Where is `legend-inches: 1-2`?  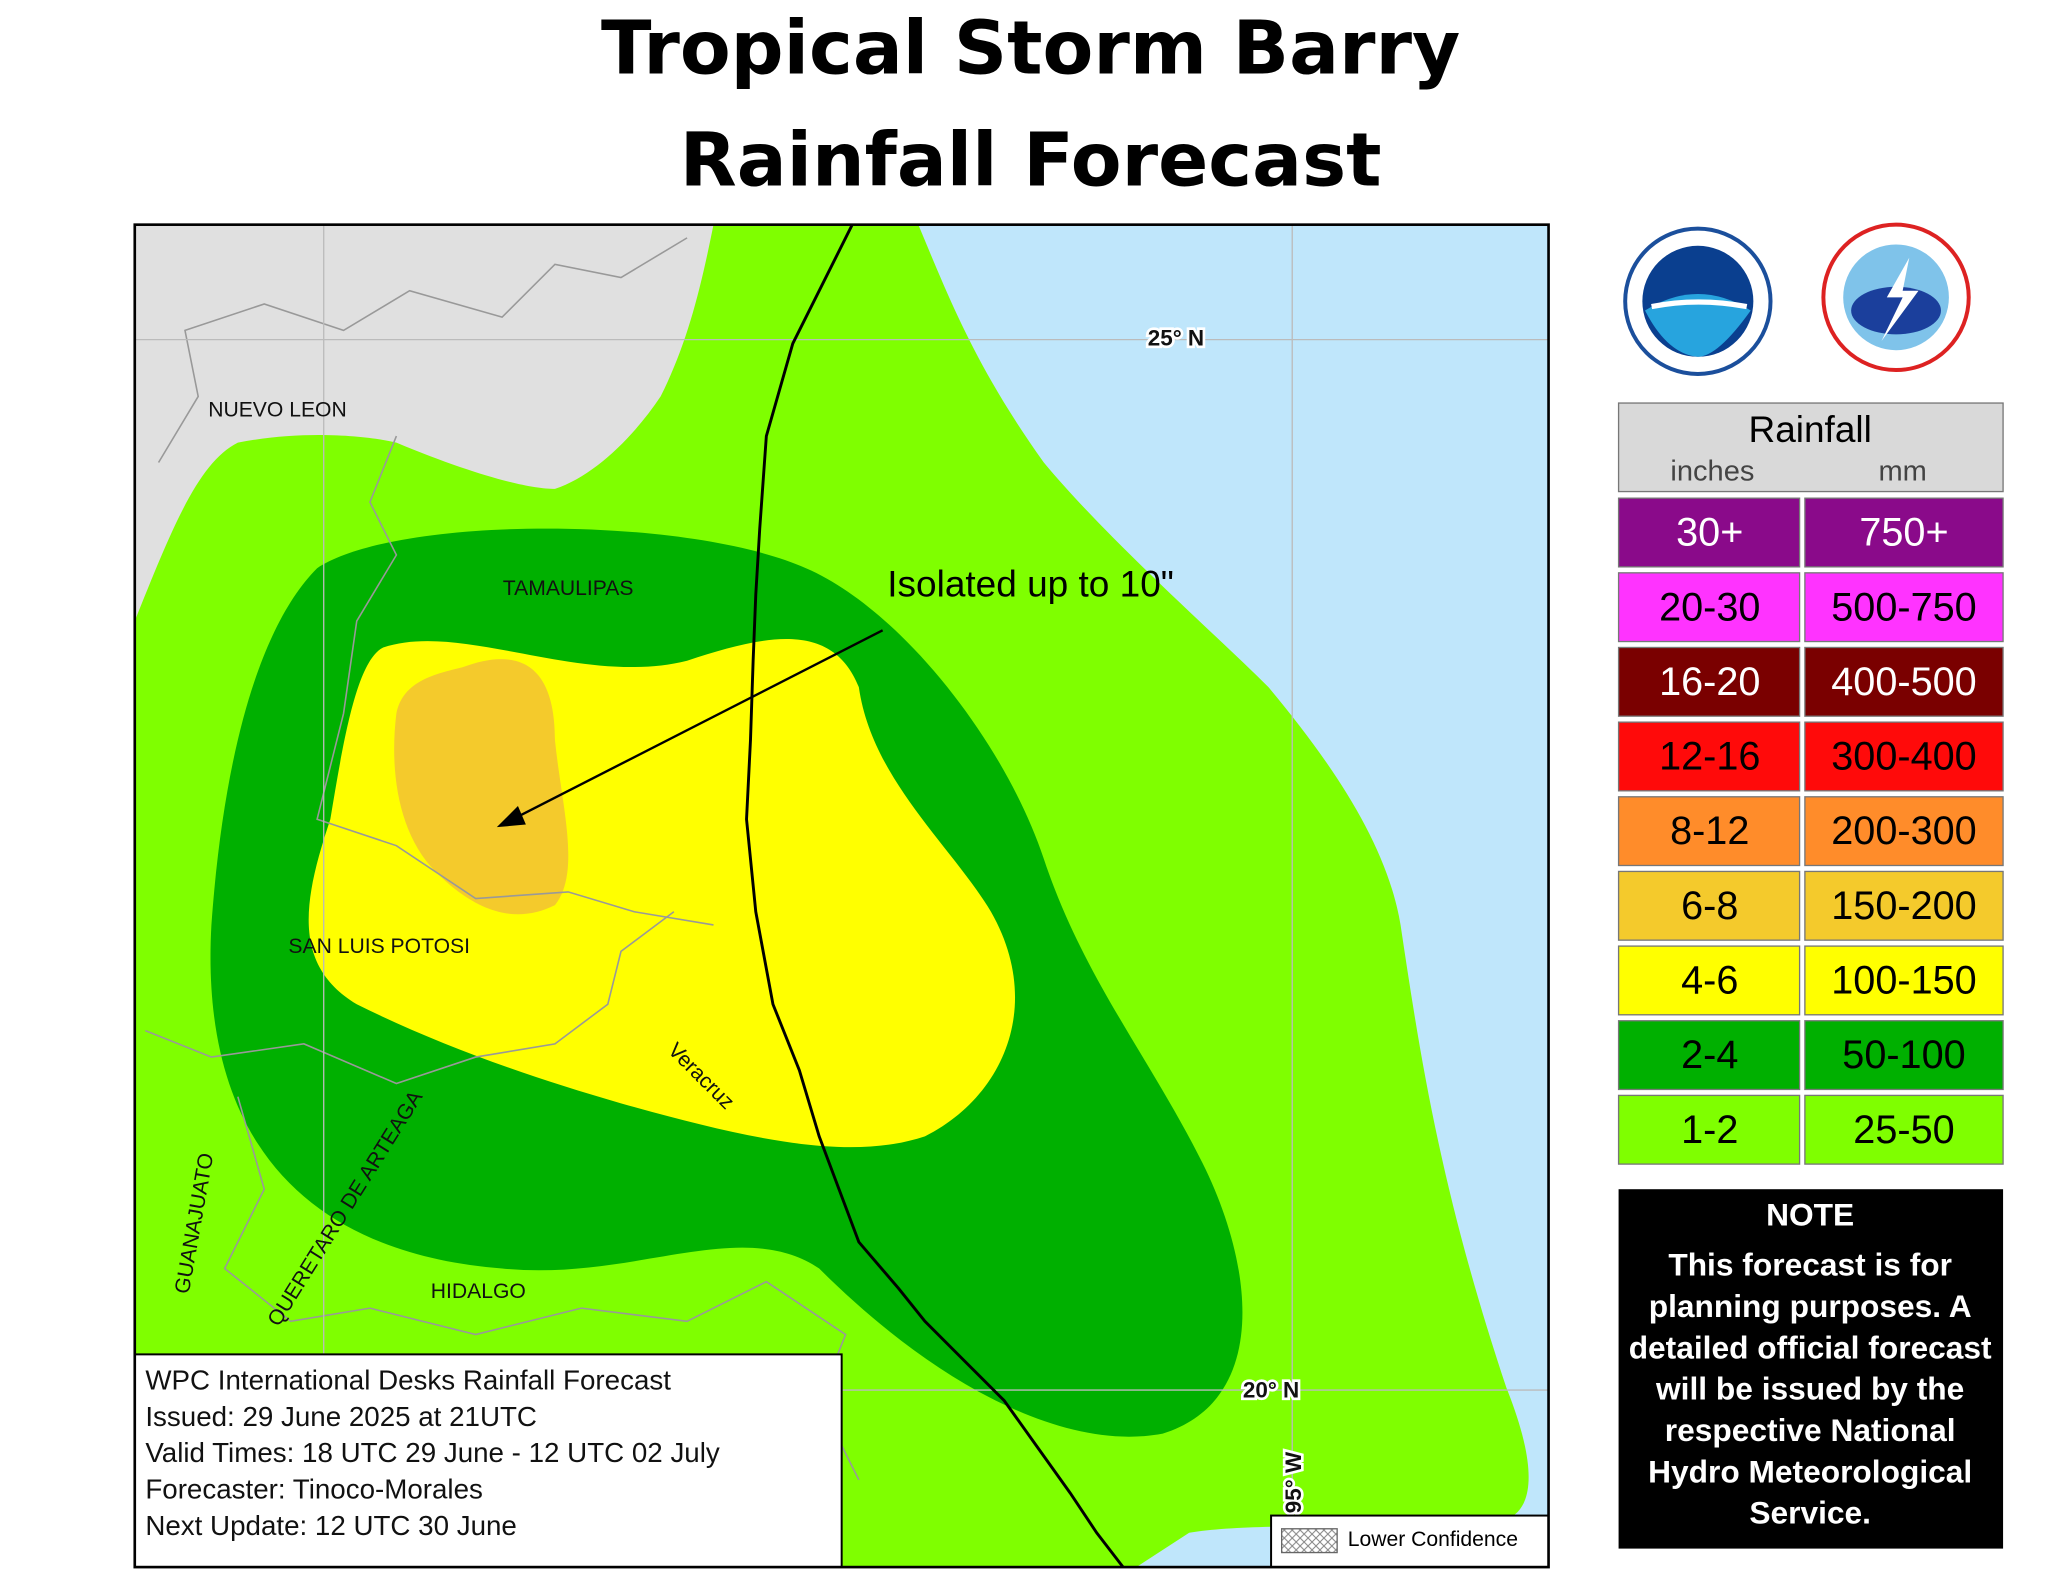 legend-inches: 1-2 is located at coordinates (1709, 1130).